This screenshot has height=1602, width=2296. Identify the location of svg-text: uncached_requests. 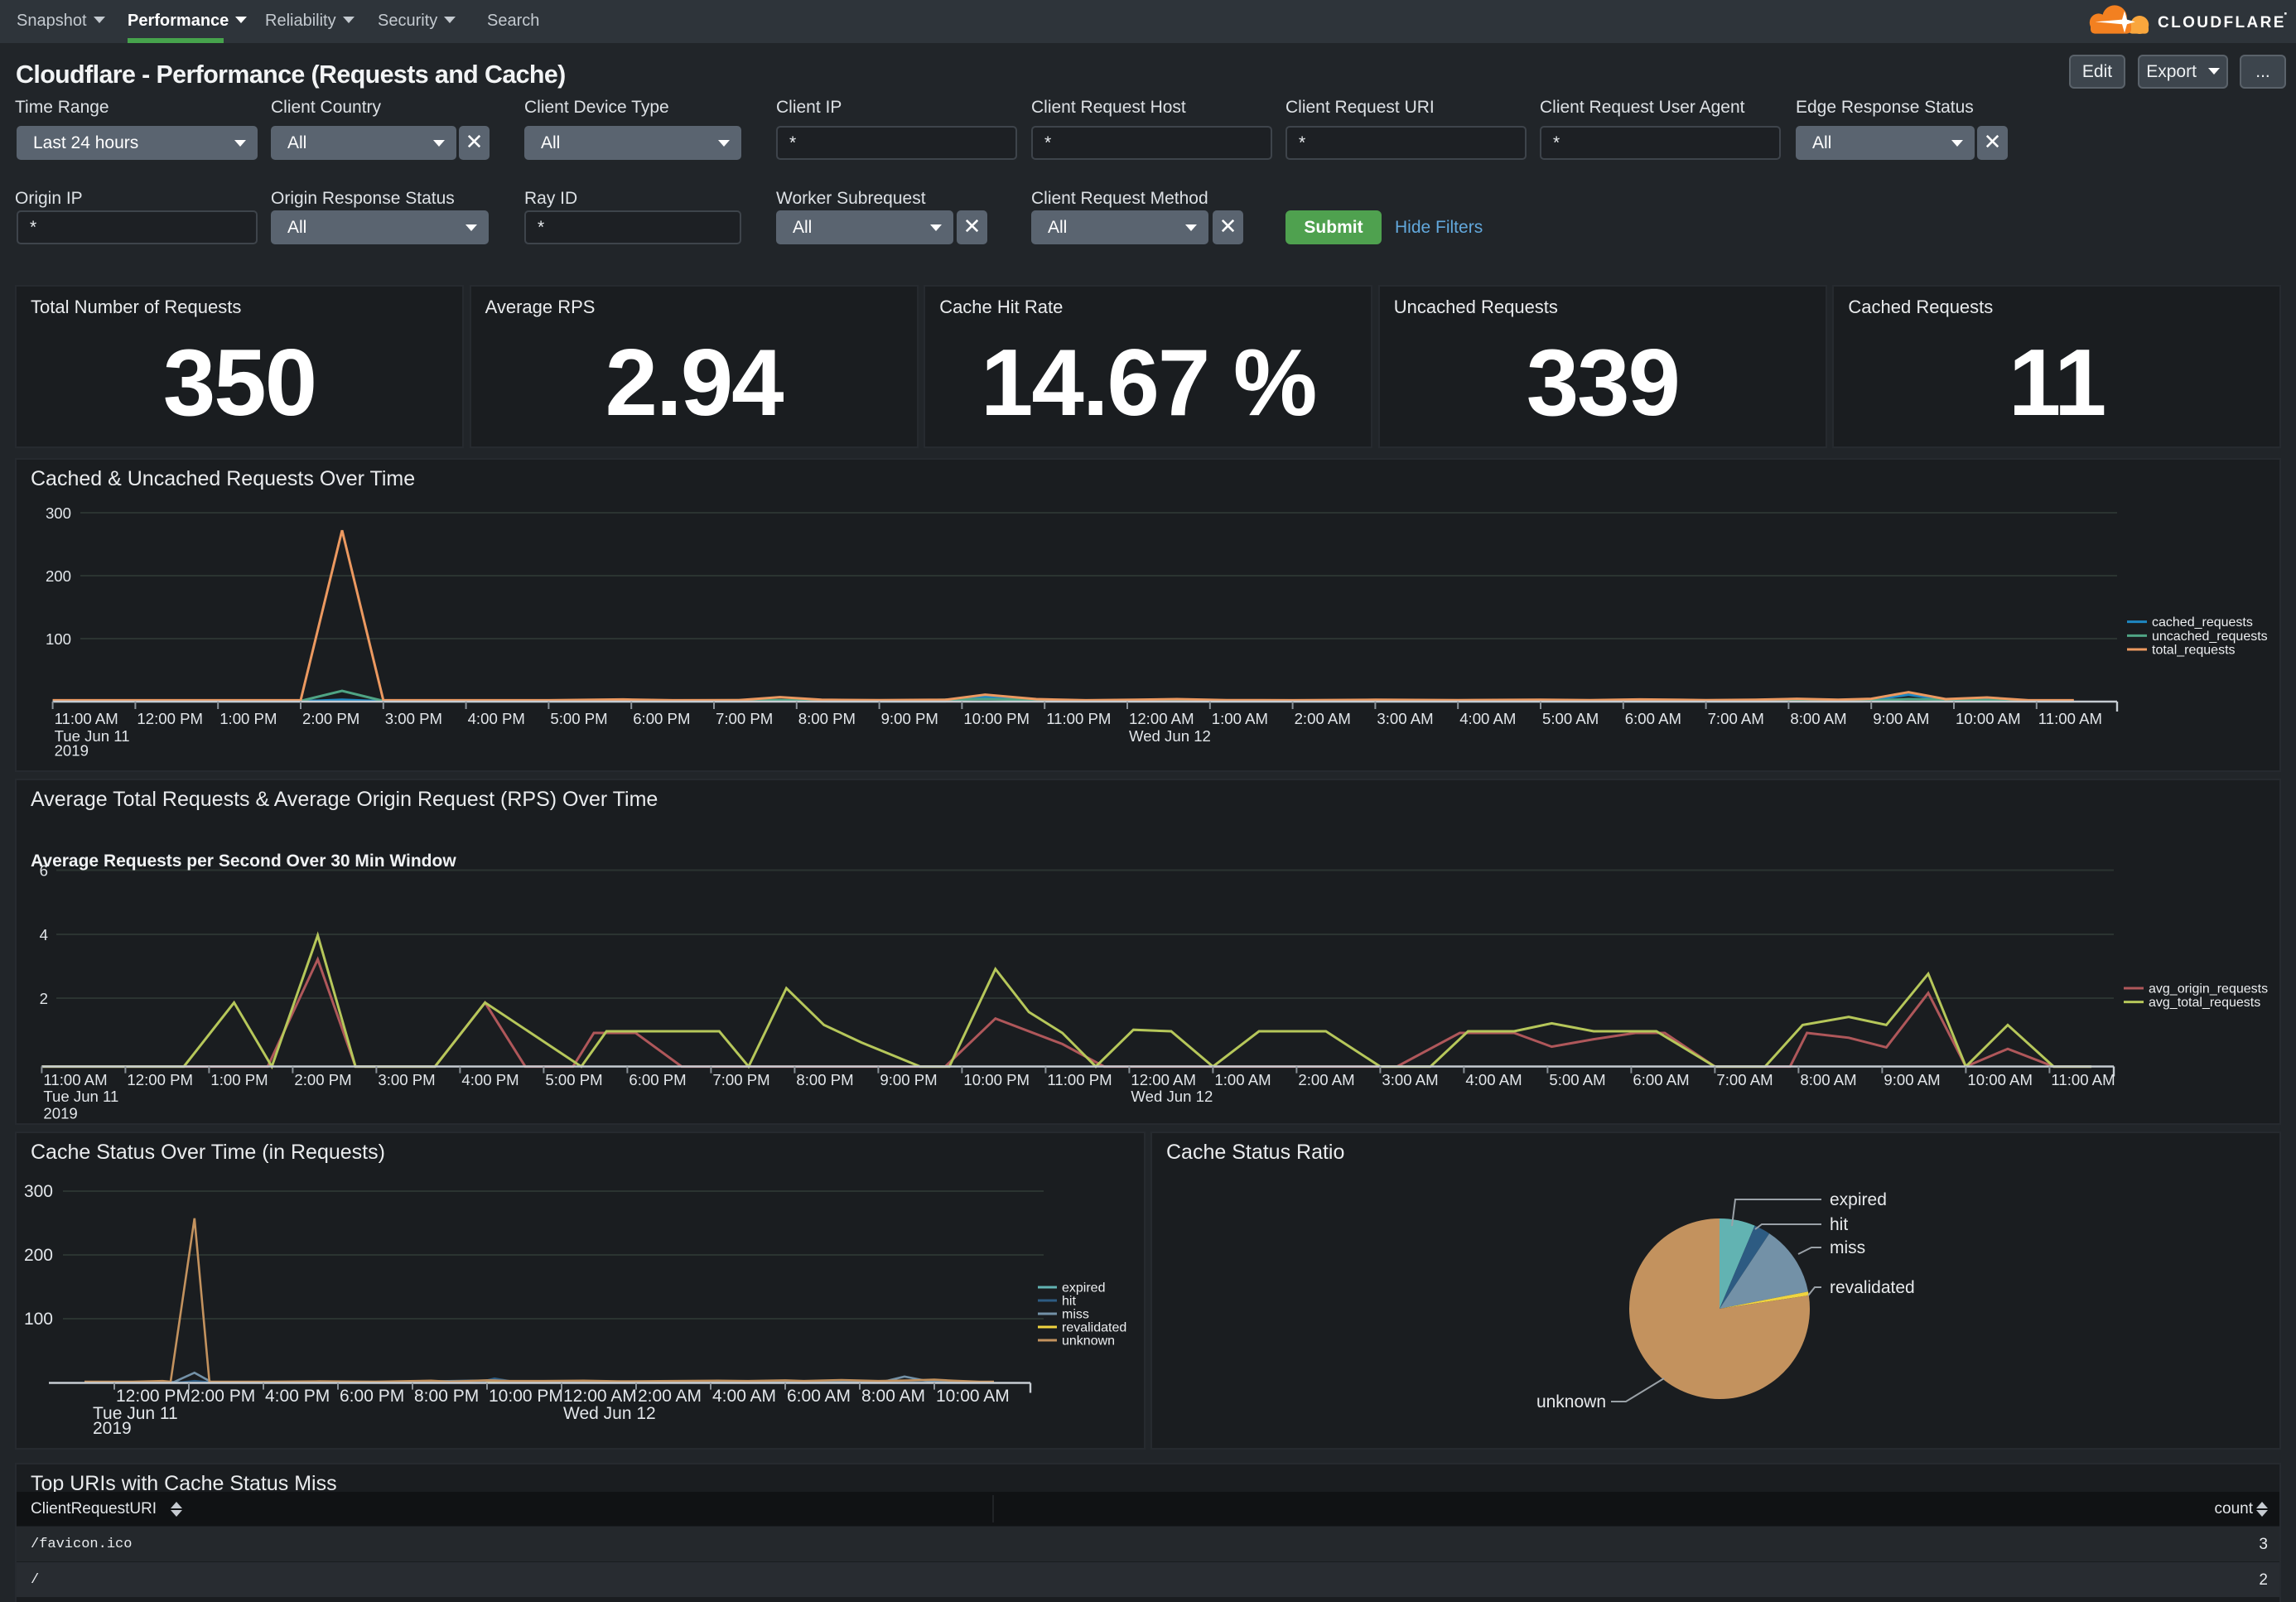
(2210, 637).